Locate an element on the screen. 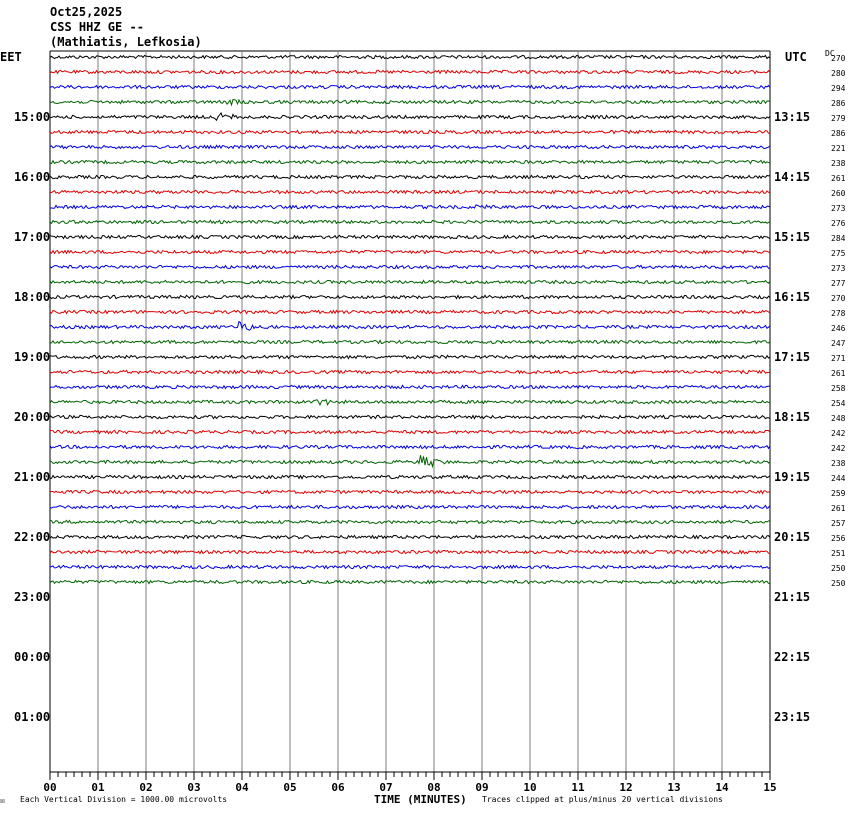  left-hour-label: 18:00 is located at coordinates (32, 297).